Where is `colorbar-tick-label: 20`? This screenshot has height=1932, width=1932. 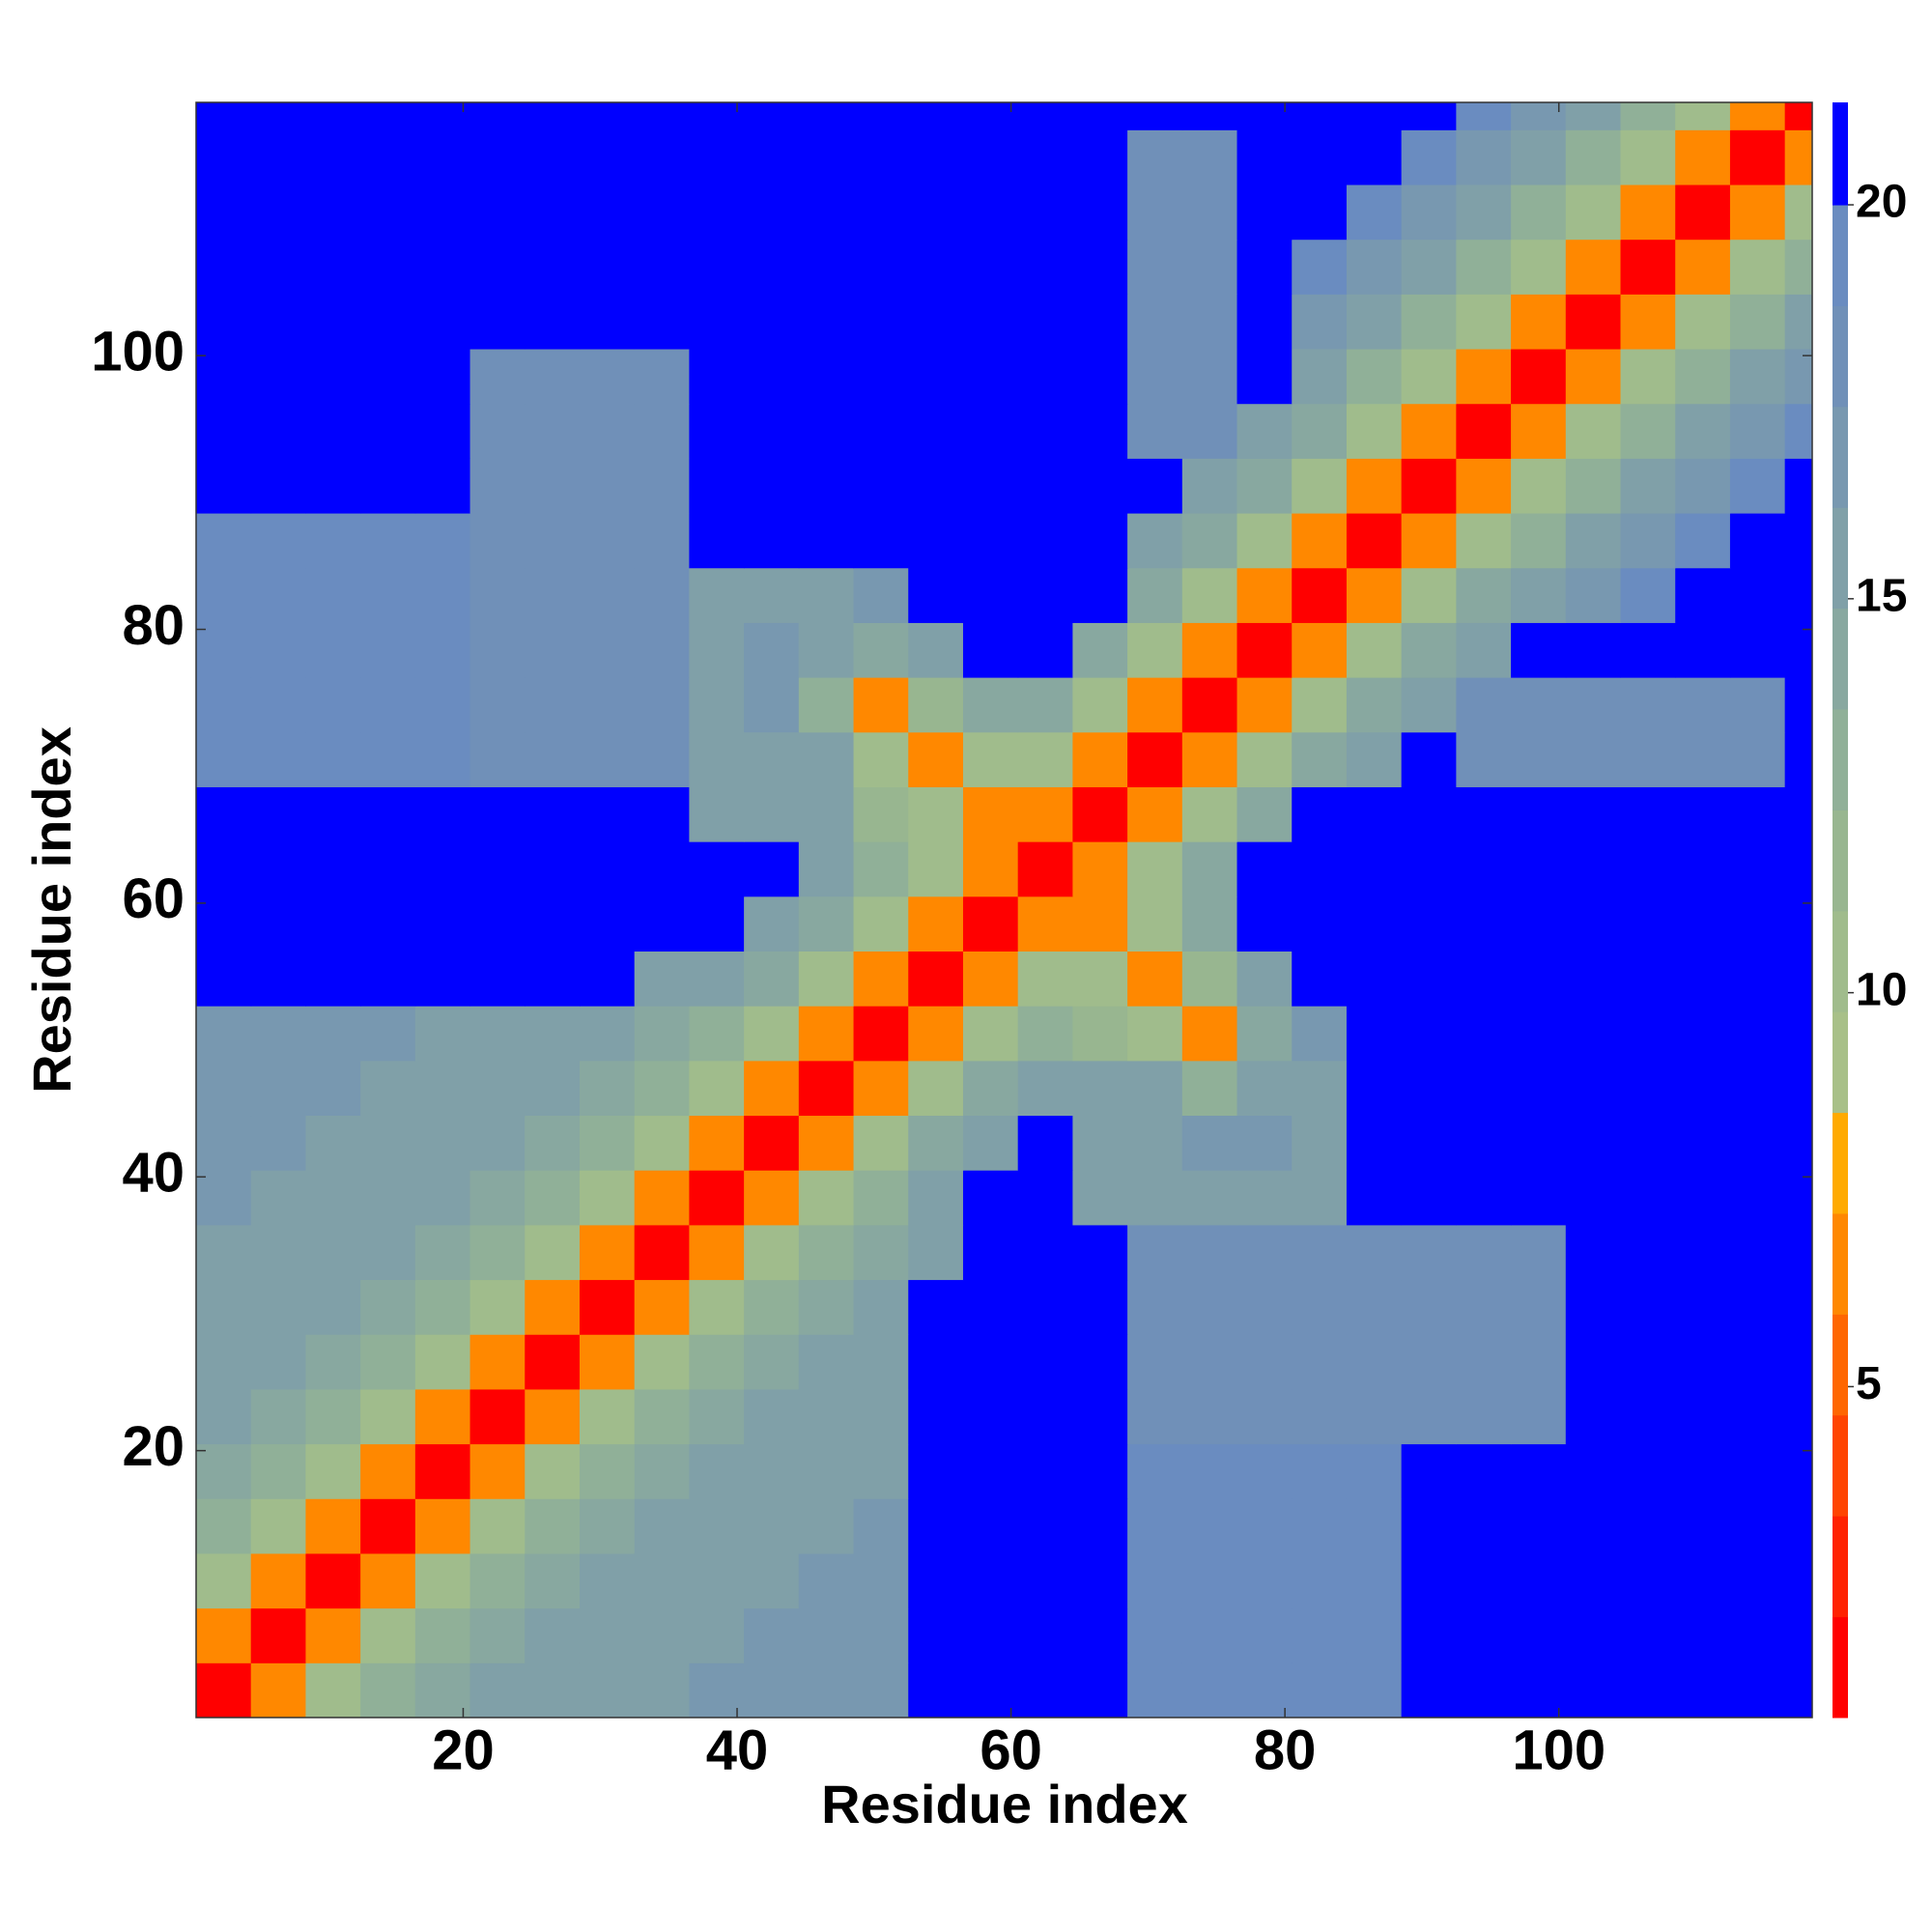 colorbar-tick-label: 20 is located at coordinates (1881, 202).